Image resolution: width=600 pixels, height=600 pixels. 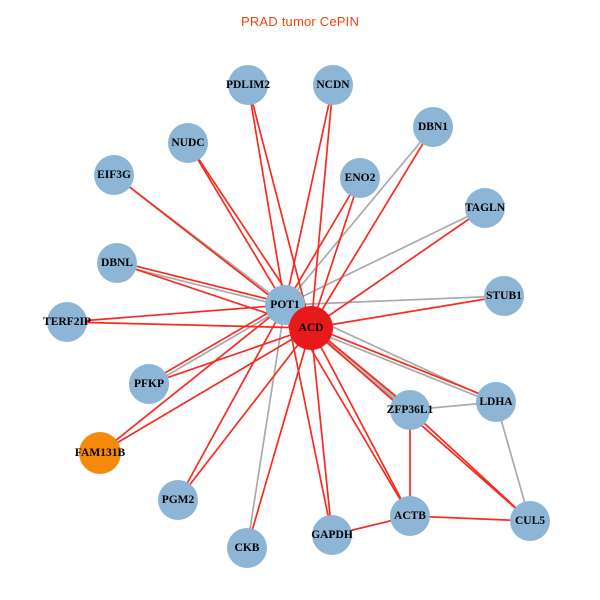 I want to click on graph-node-label-dbnl: DBNL, so click(x=117, y=263).